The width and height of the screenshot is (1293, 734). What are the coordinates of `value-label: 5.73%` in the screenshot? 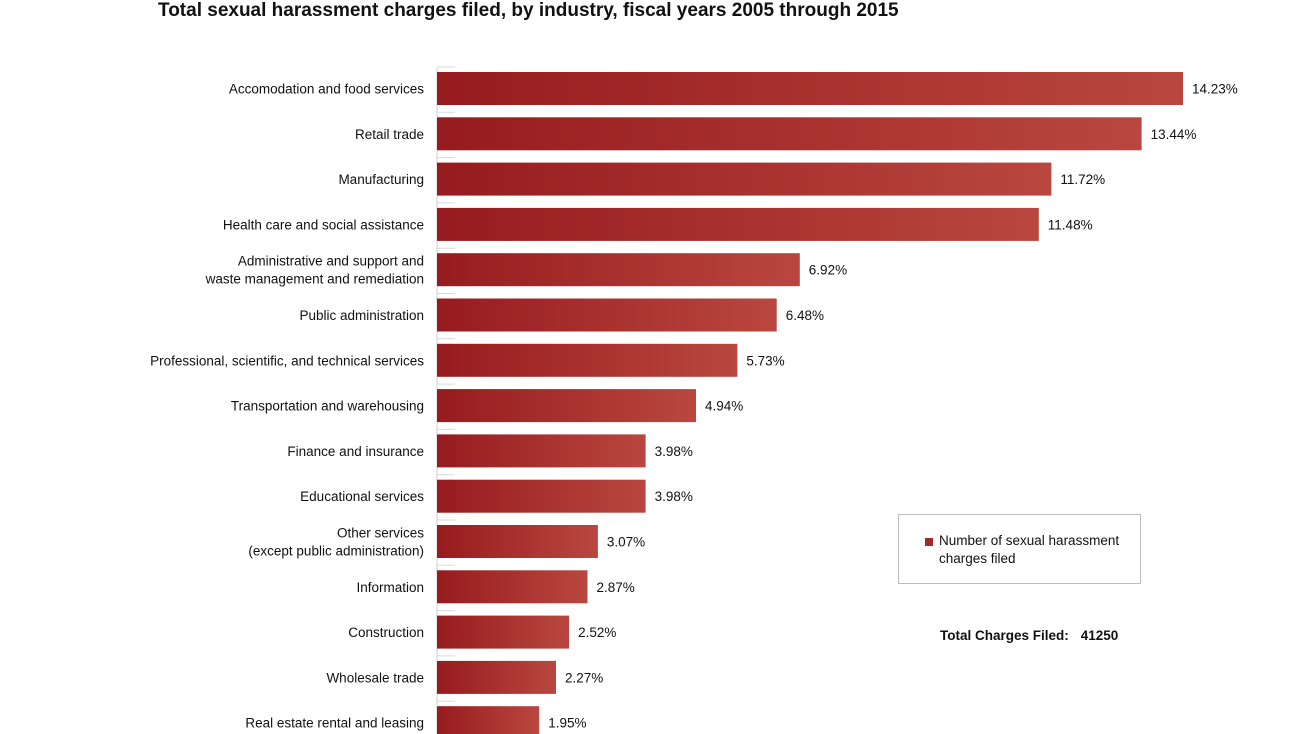 It's located at (765, 360).